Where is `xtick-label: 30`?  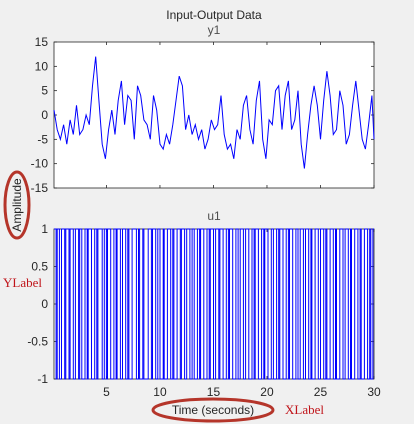
xtick-label: 30 is located at coordinates (374, 392).